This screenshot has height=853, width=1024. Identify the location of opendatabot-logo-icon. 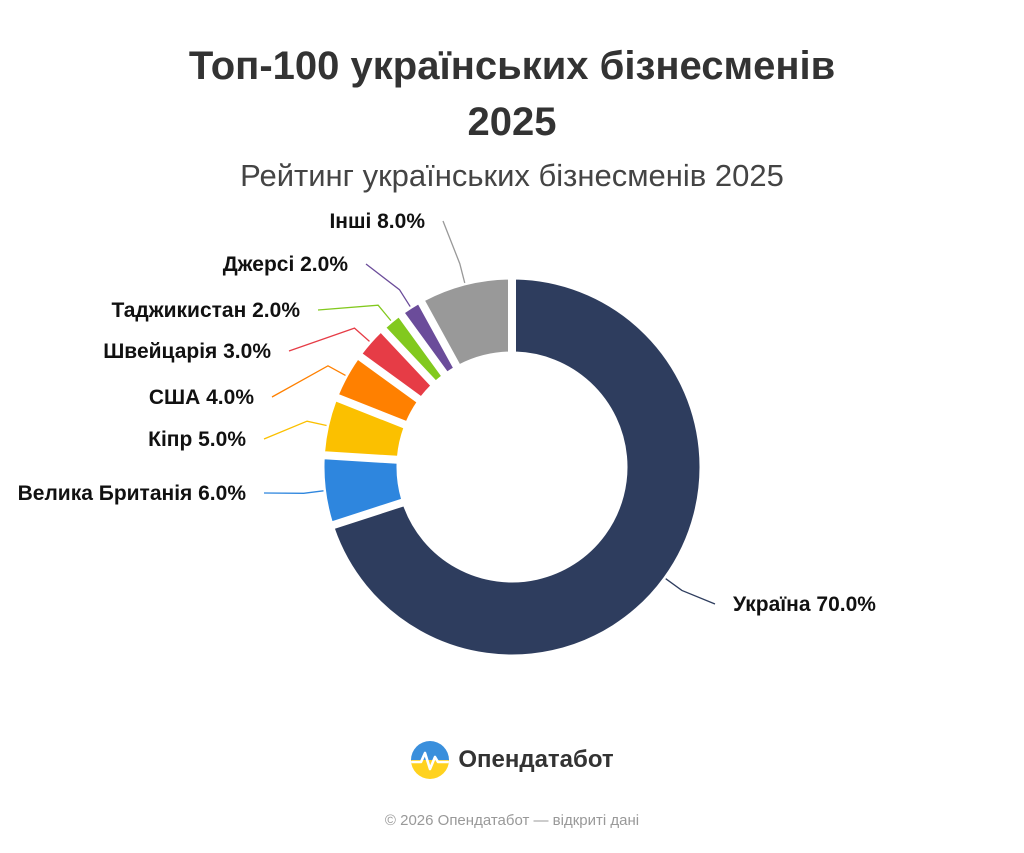
(430, 760).